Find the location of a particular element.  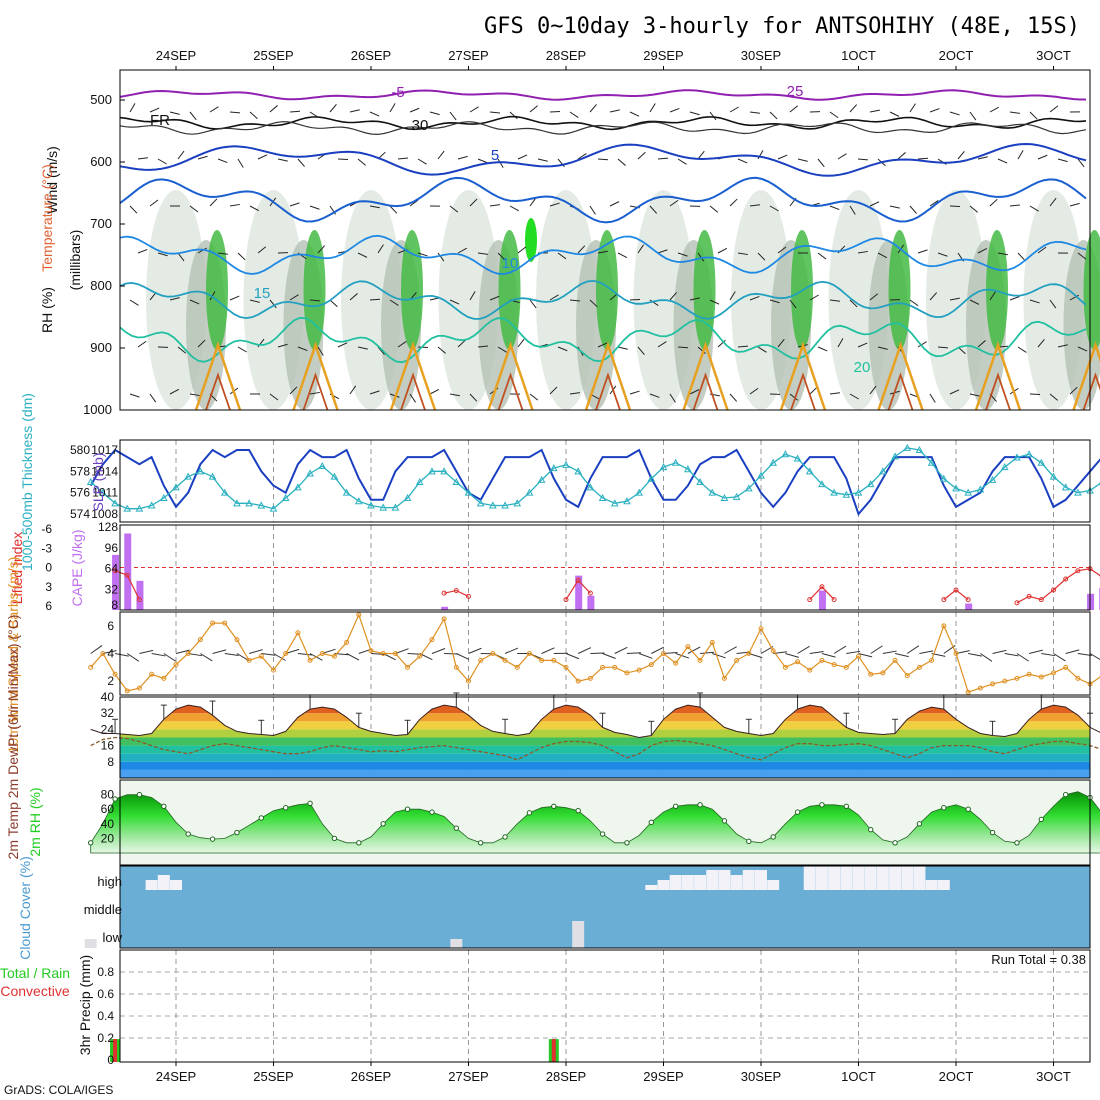

thickness-y-tick: 580 is located at coordinates (80, 450).